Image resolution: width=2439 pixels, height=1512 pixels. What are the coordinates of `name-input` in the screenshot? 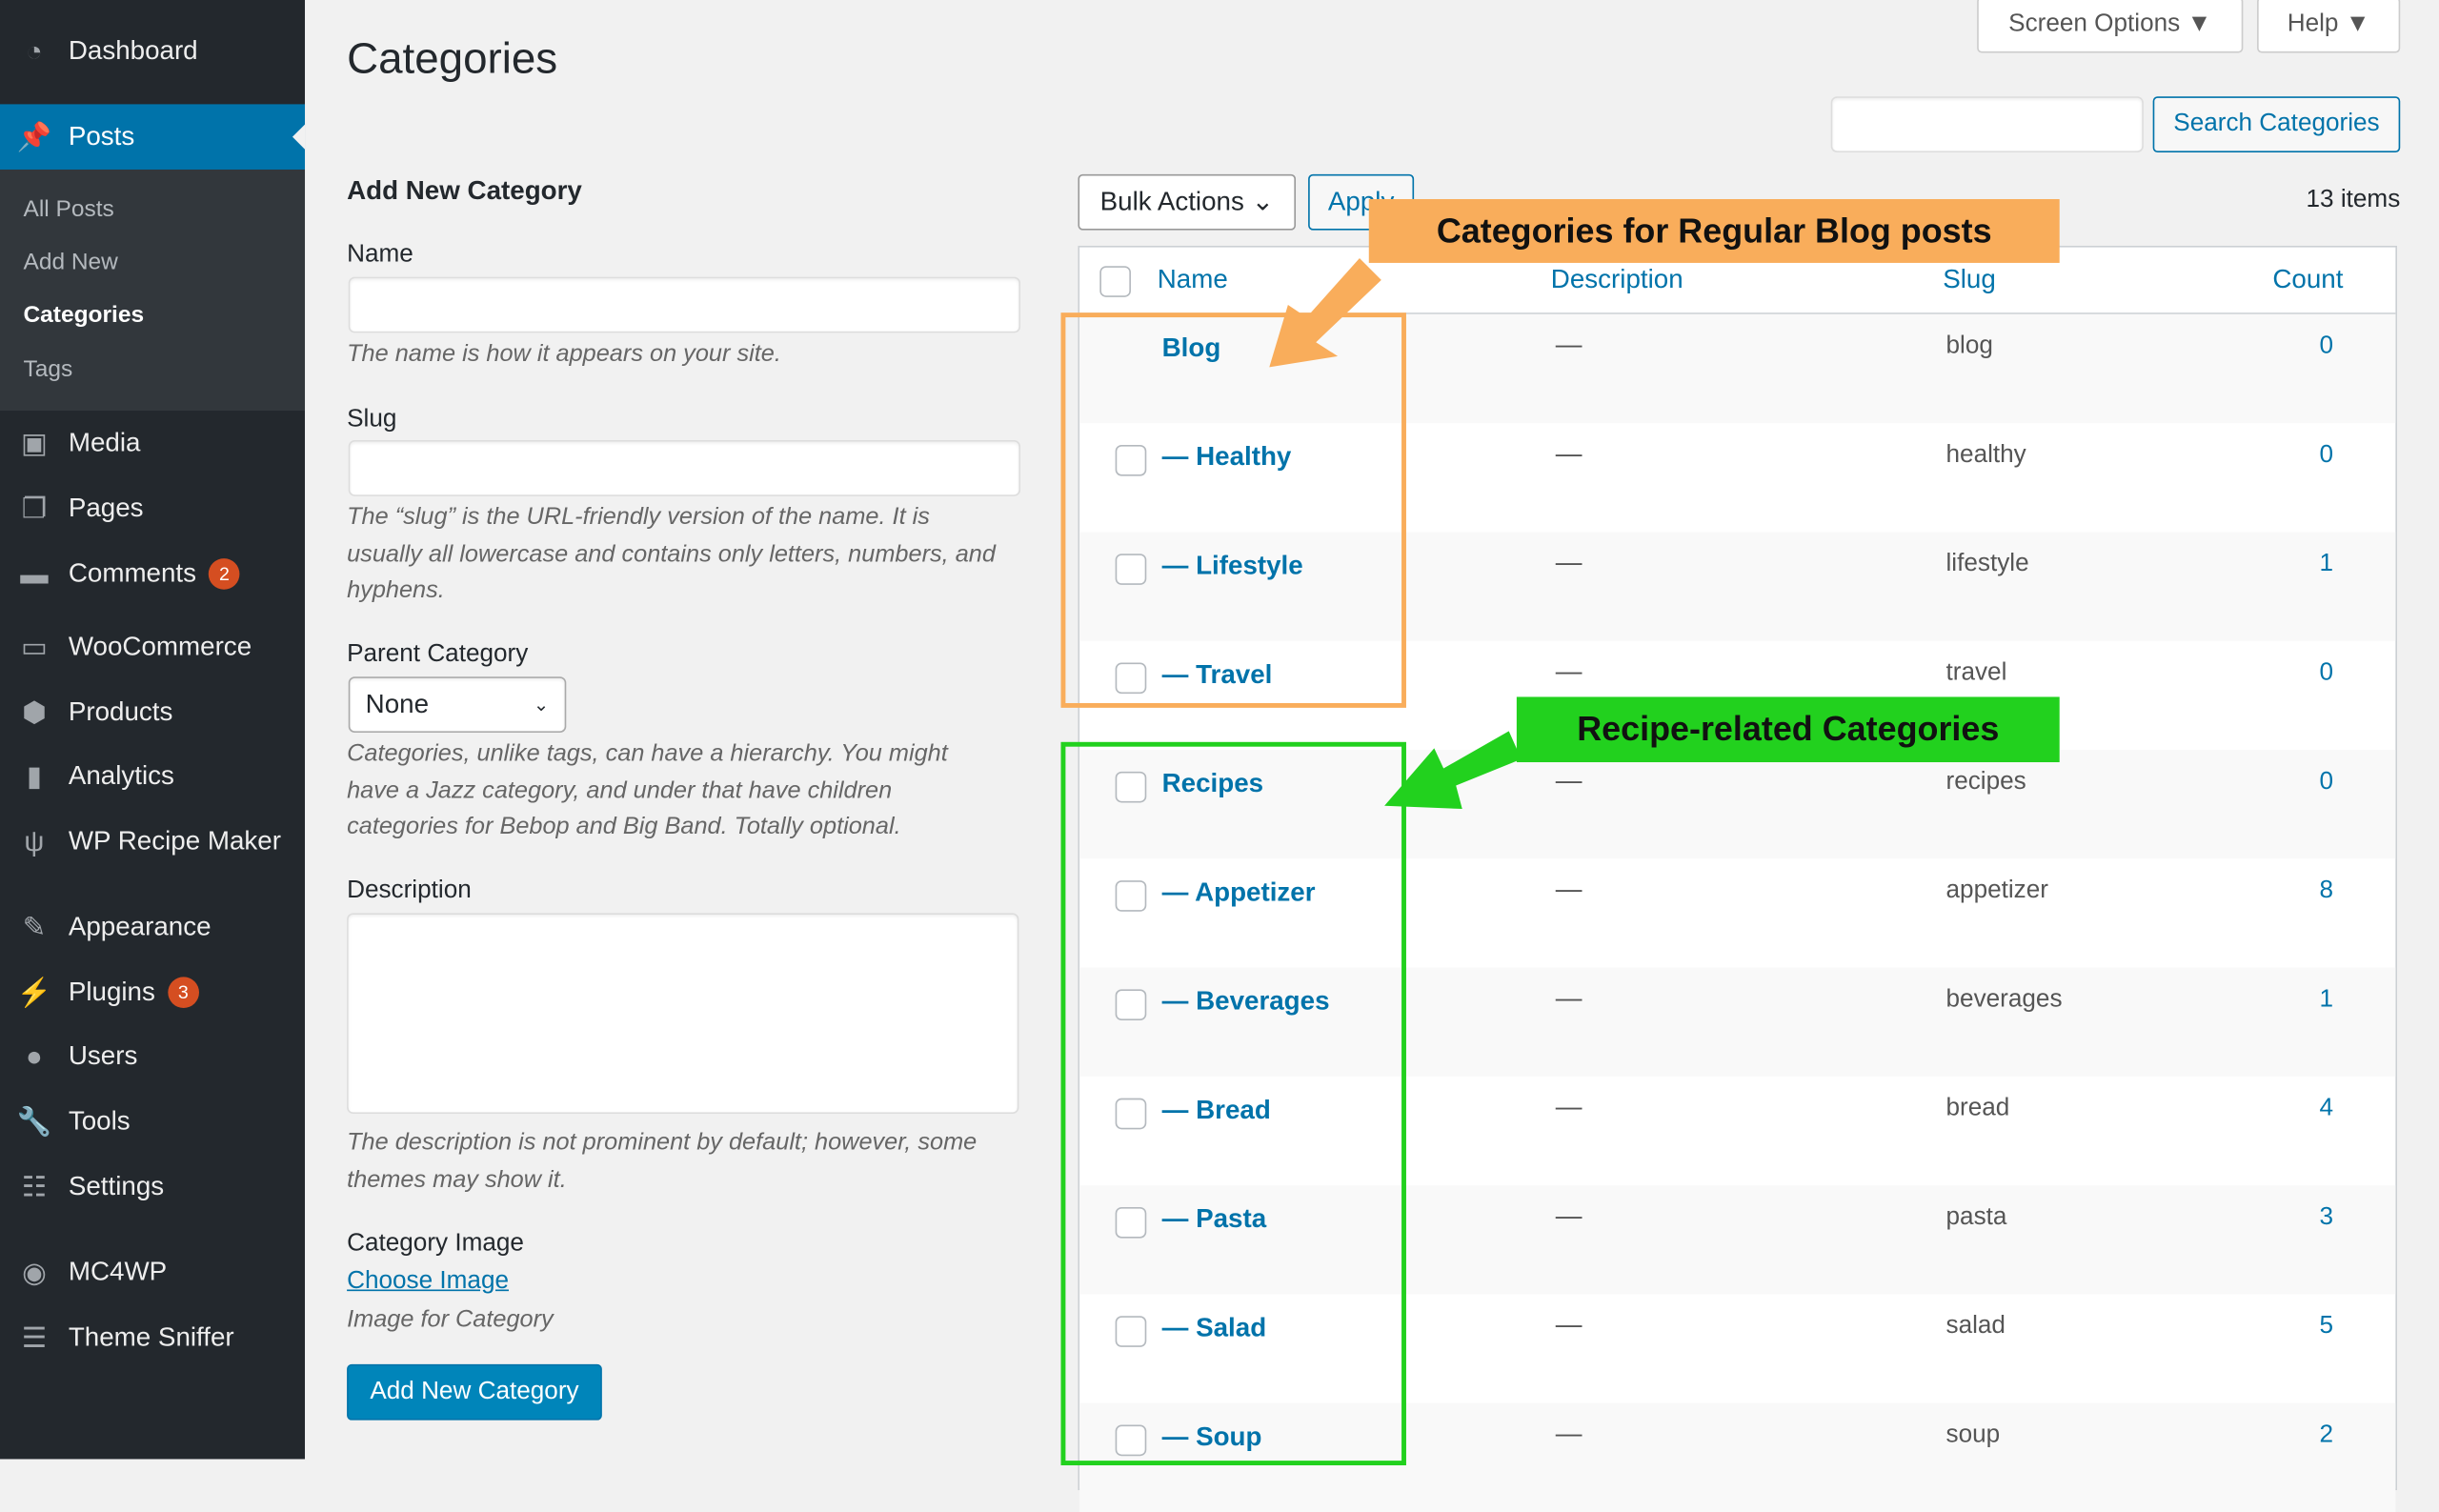 It's located at (684, 304).